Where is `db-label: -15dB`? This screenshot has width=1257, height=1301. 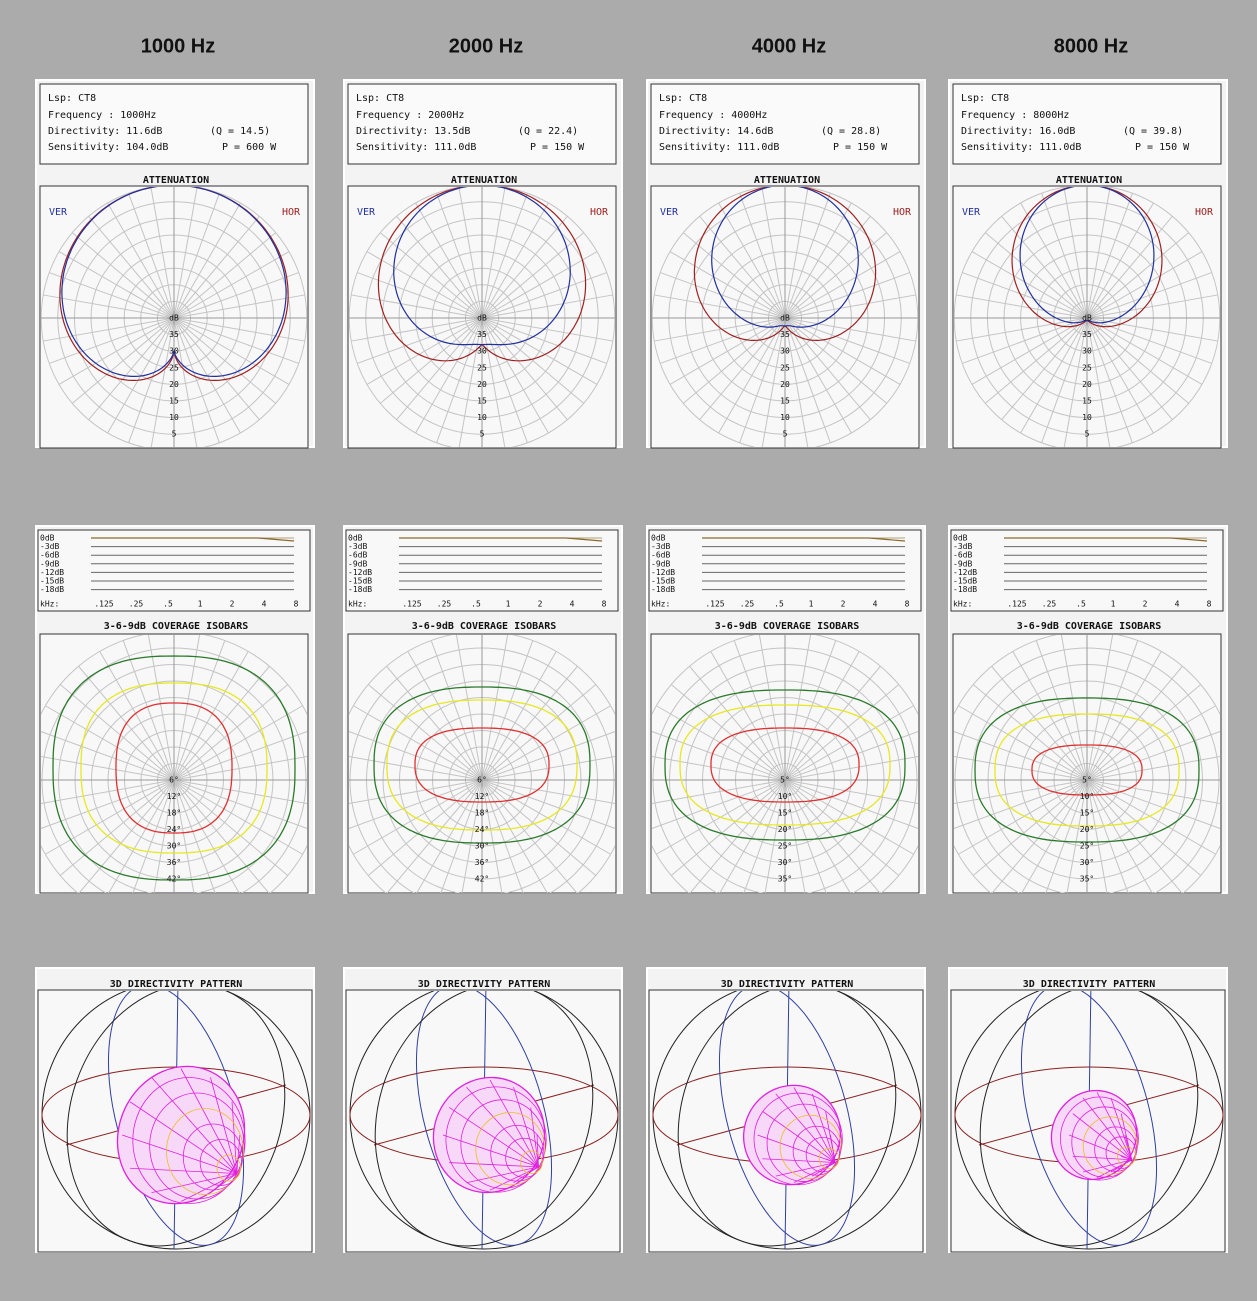 db-label: -15dB is located at coordinates (52, 581).